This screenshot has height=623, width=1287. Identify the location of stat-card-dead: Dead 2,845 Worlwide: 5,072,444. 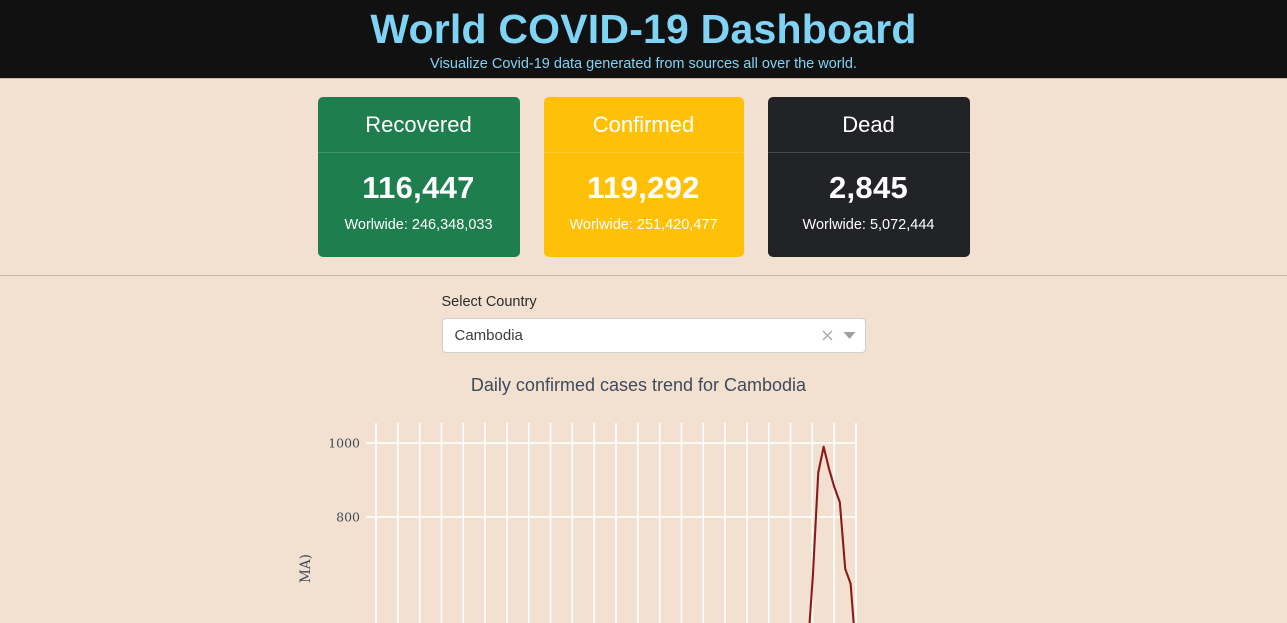
(868, 177).